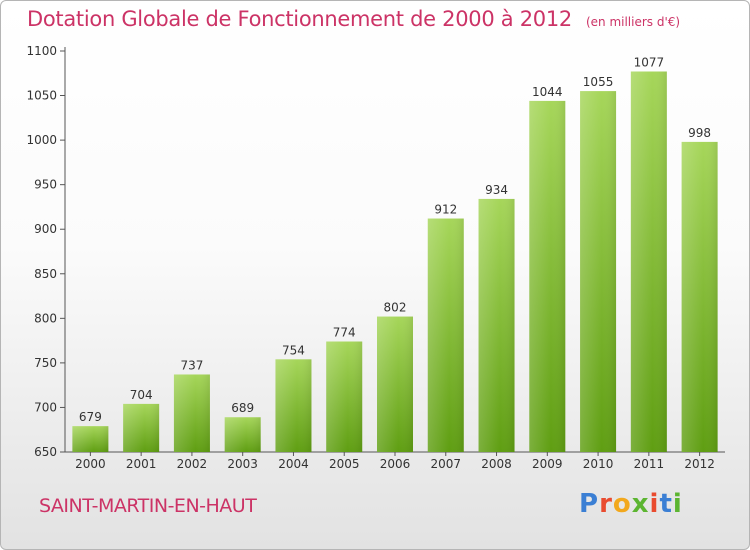 This screenshot has height=550, width=750. Describe the element at coordinates (606, 504) in the screenshot. I see `logo-letter: r` at that location.